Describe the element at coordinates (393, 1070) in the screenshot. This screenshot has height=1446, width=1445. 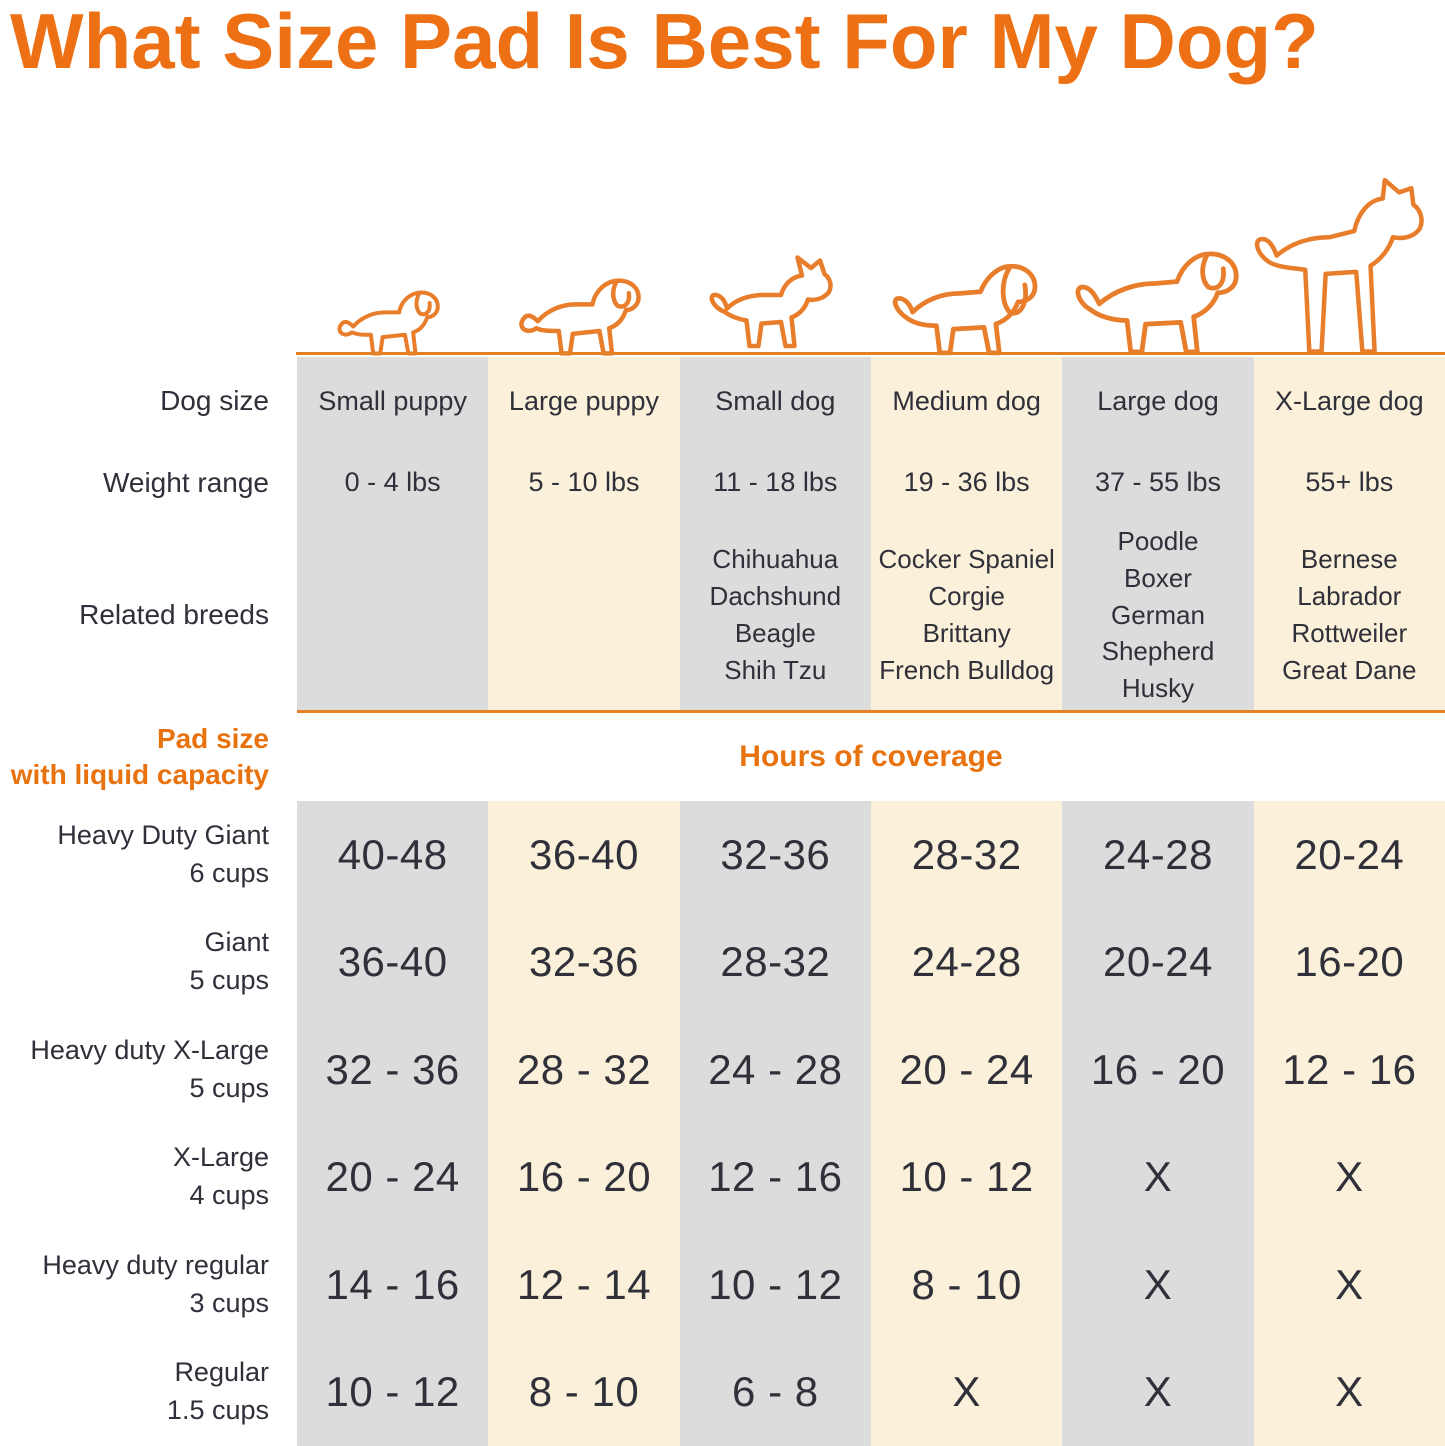
I see `hours-cell: 32 - 36` at that location.